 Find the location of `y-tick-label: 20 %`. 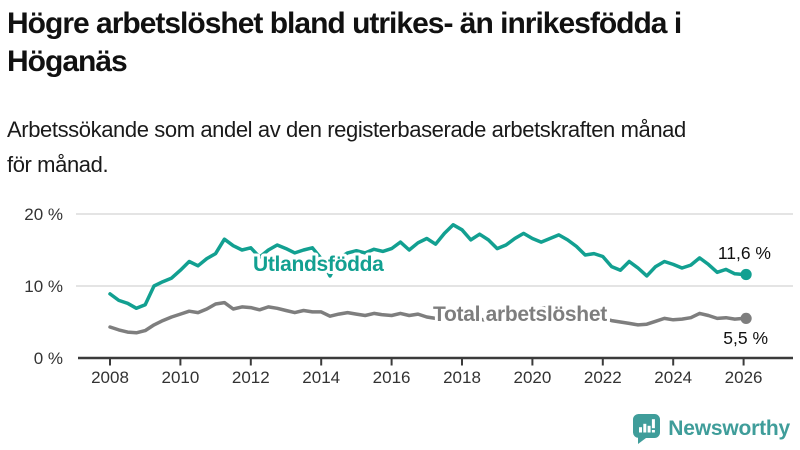

y-tick-label: 20 % is located at coordinates (43, 214).